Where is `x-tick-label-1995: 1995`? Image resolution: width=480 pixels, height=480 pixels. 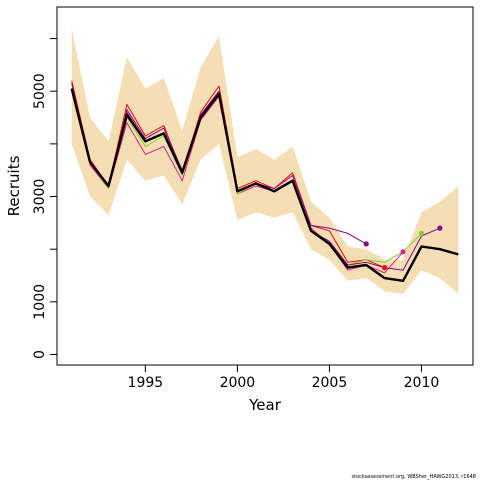 x-tick-label-1995: 1995 is located at coordinates (146, 383).